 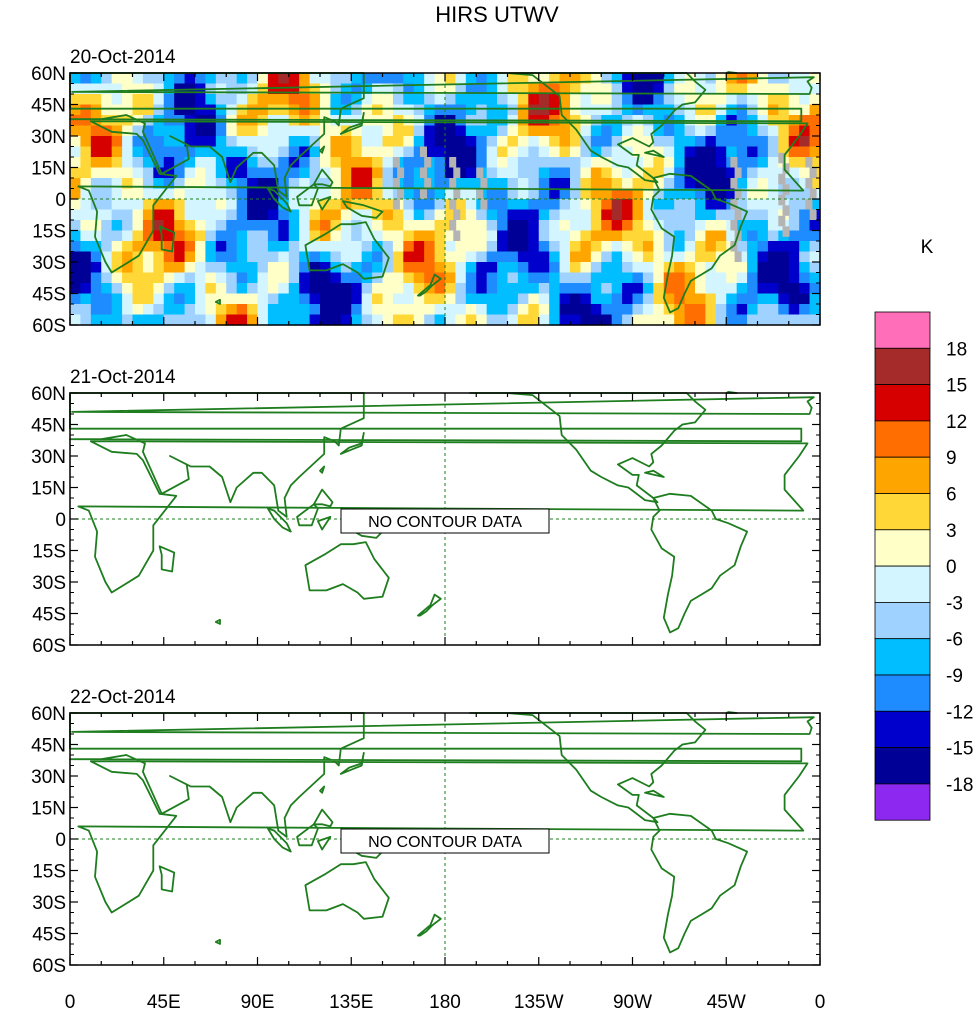 I want to click on colorbar-label: -9, so click(x=954, y=676).